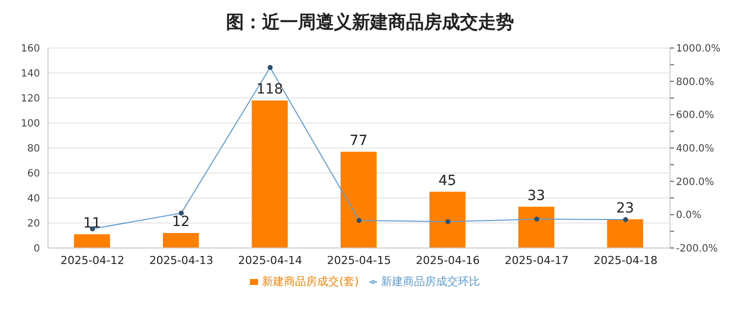  Describe the element at coordinates (310, 281) in the screenshot. I see `legend-label: 新建商品房成交(套)` at that location.